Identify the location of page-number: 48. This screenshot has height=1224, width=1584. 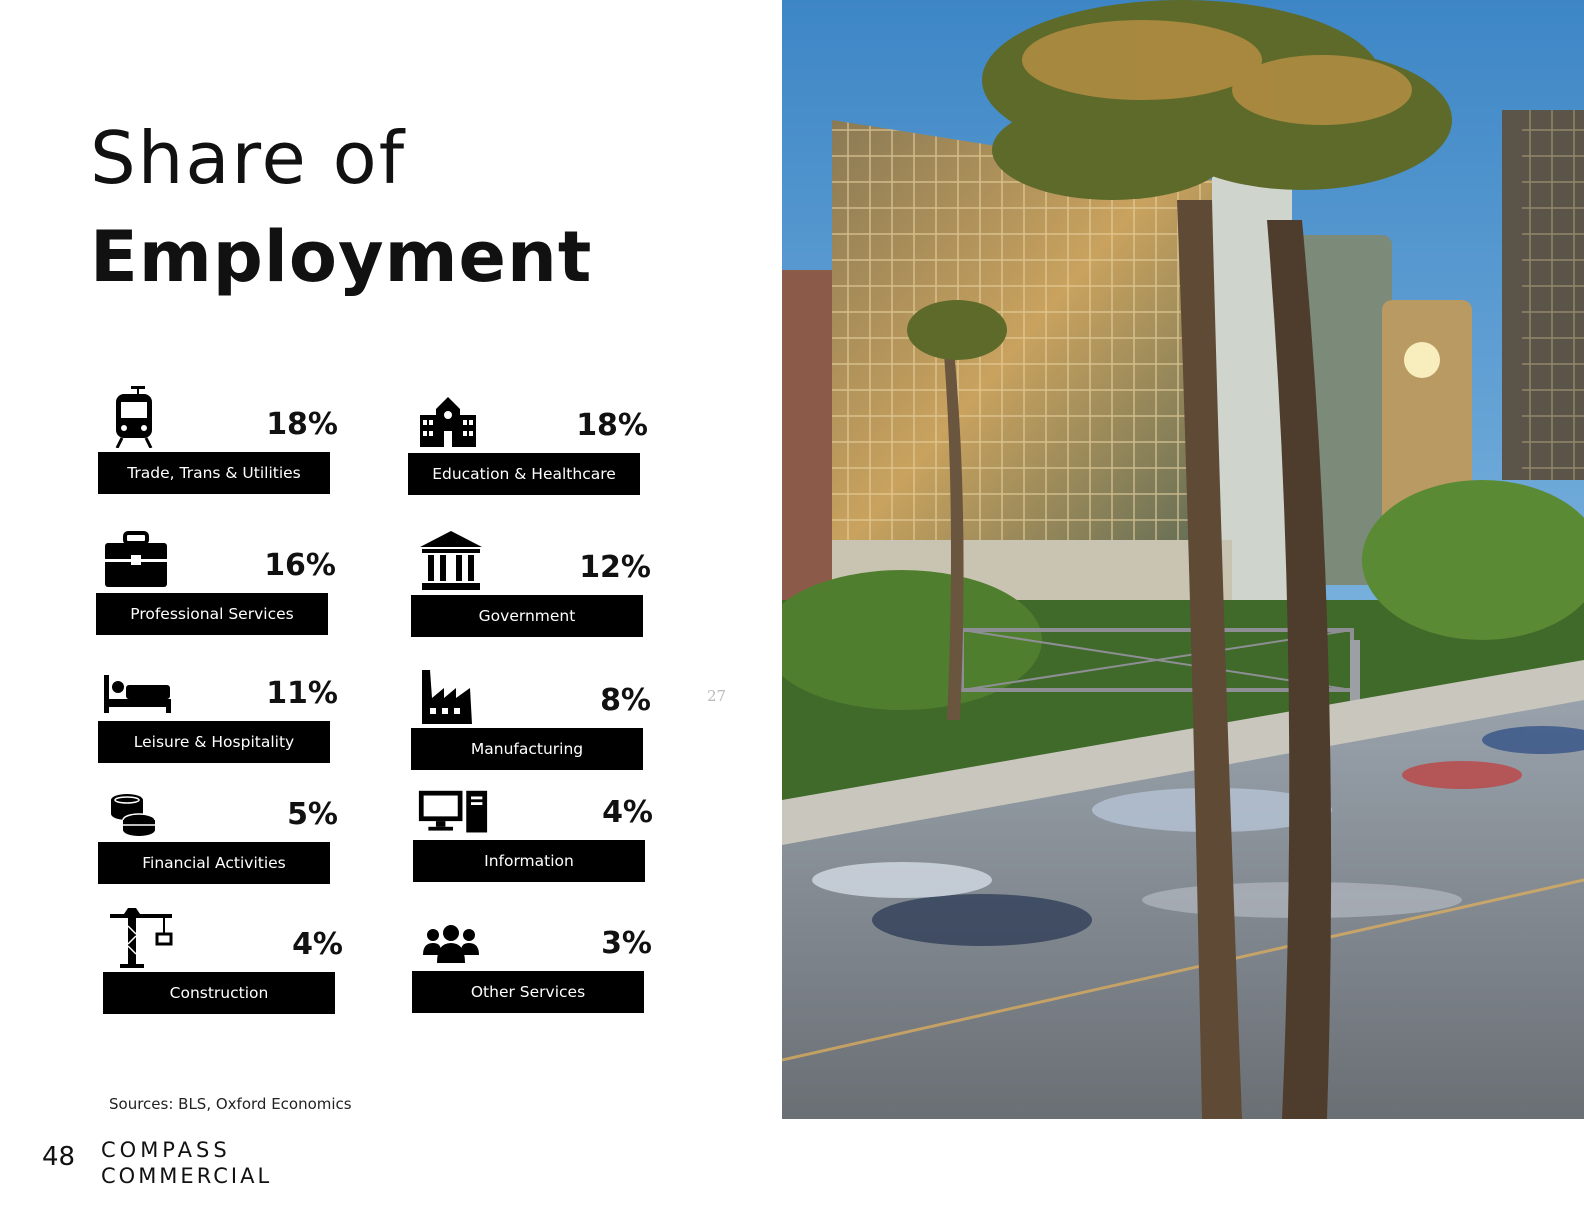
(59, 1157).